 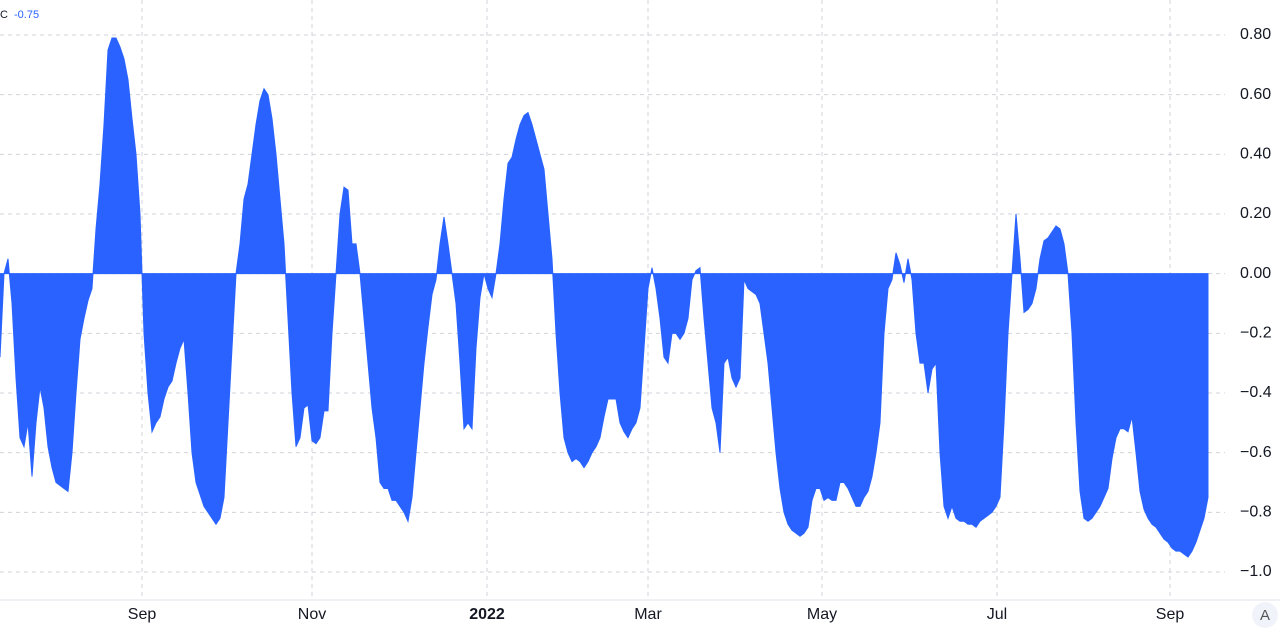 What do you see at coordinates (648, 614) in the screenshot?
I see `x-tick-label: Mar` at bounding box center [648, 614].